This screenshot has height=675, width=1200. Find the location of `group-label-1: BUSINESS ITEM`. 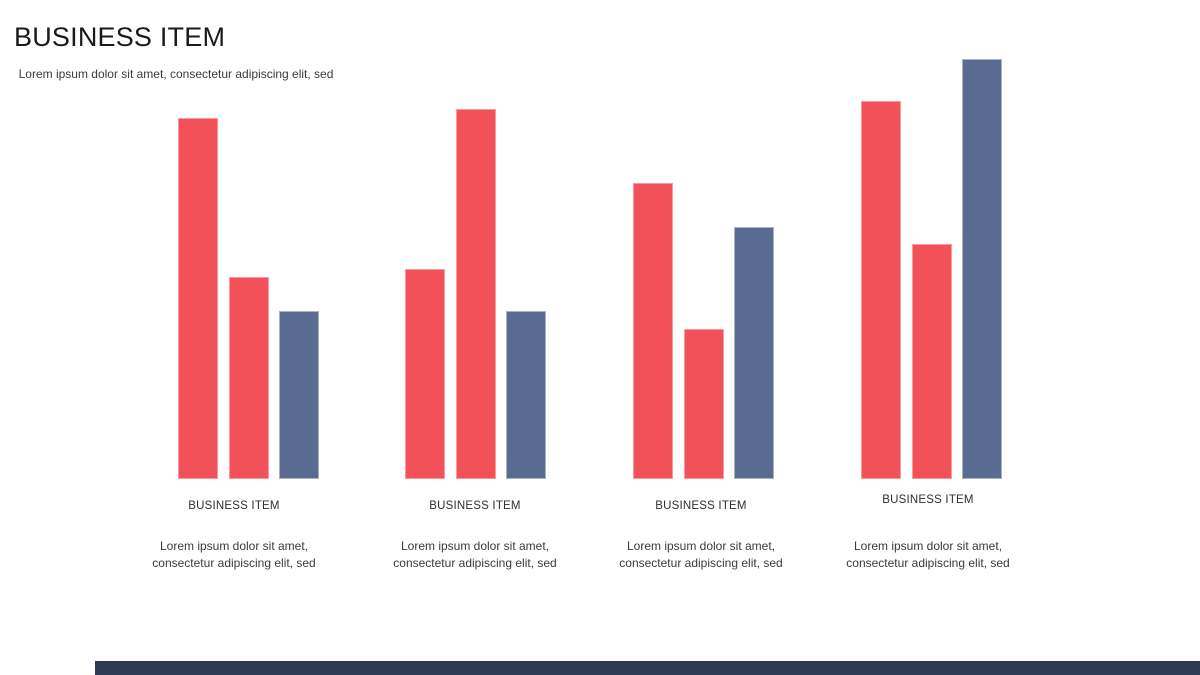

group-label-1: BUSINESS ITEM is located at coordinates (234, 506).